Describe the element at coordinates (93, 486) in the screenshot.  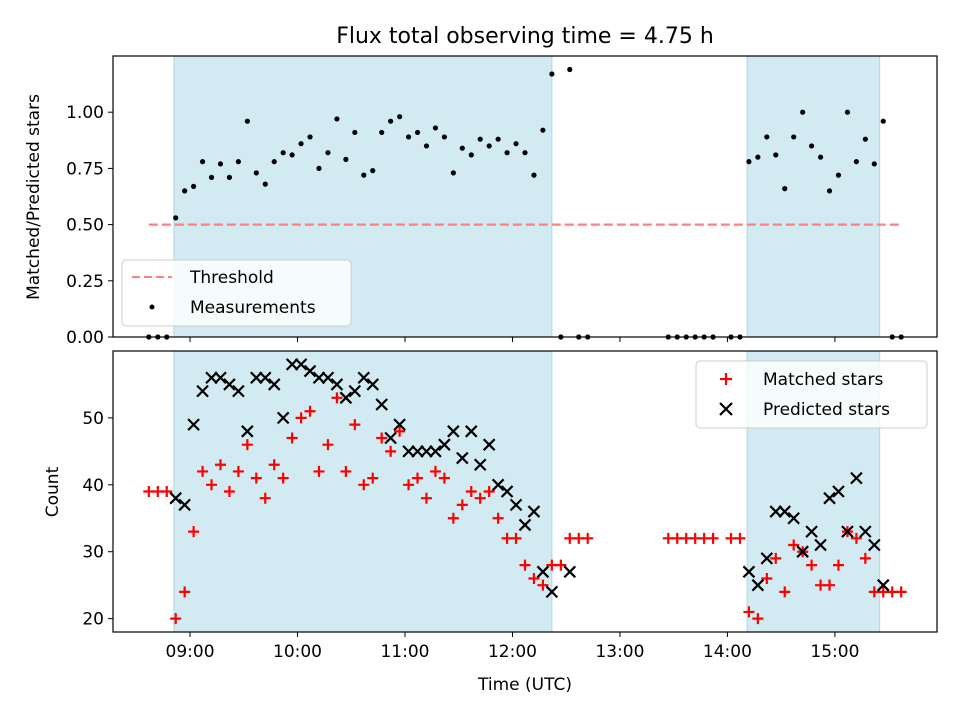
I see `y-tick-label: 40` at that location.